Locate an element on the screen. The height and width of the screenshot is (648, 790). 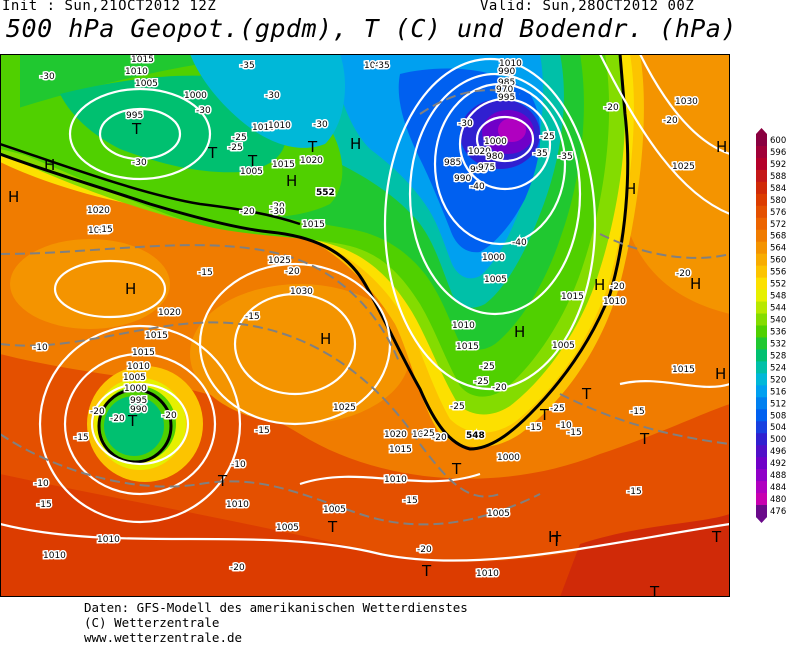
colorbar-label: 476 is located at coordinates (778, 512).